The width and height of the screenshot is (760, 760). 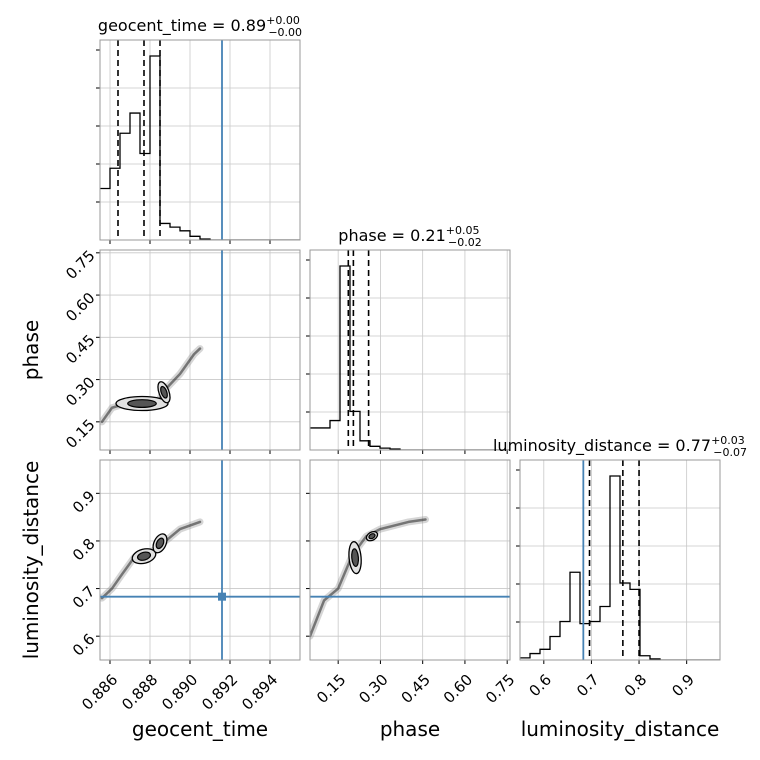 I want to click on hist-geocent_time-bg, so click(x=200, y=140).